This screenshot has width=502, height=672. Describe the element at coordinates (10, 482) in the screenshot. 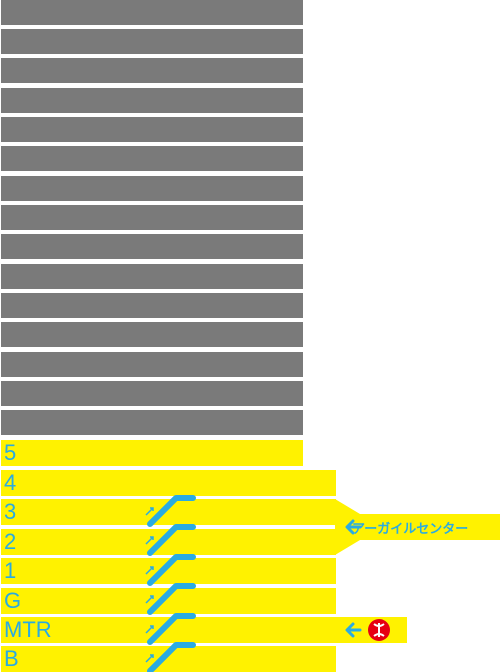

I see `floor-label: 4` at that location.